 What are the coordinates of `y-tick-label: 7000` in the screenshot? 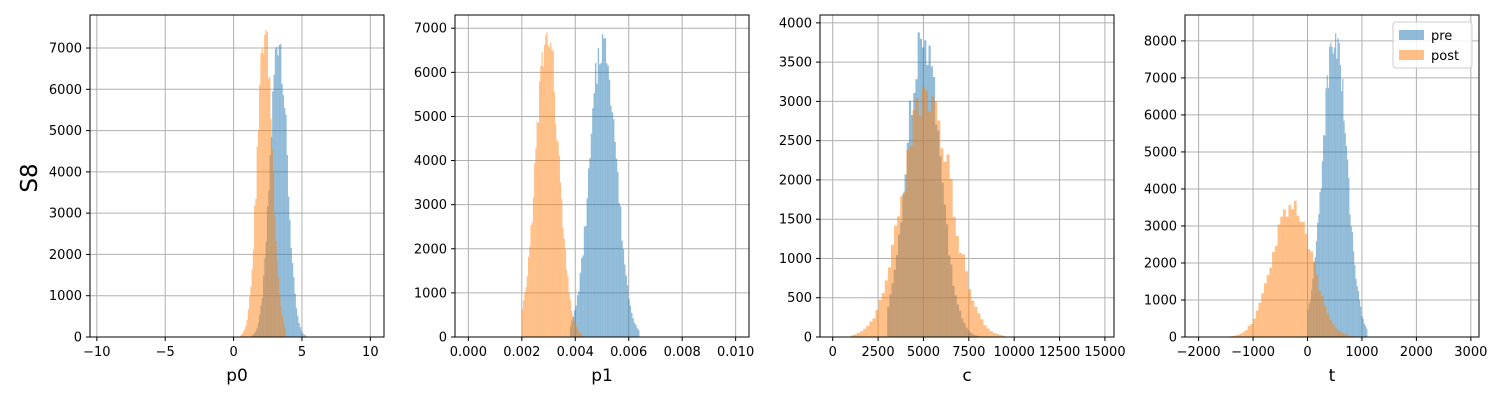 It's located at (65, 49).